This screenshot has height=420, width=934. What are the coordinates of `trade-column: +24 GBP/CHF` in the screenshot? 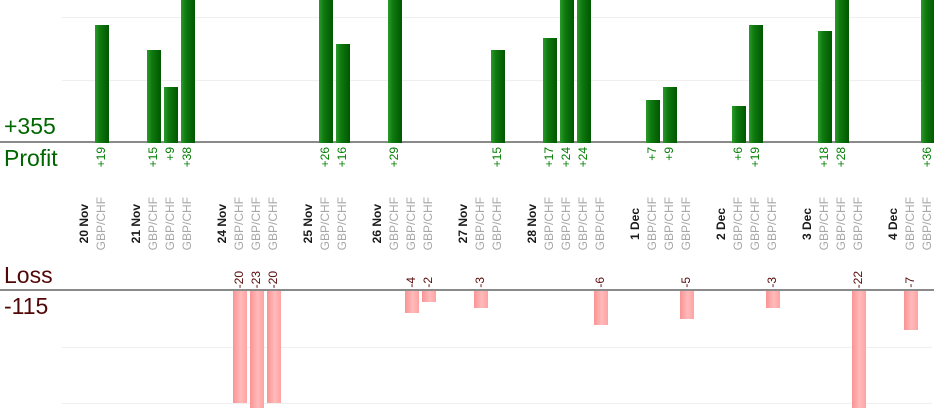 It's located at (583, 210).